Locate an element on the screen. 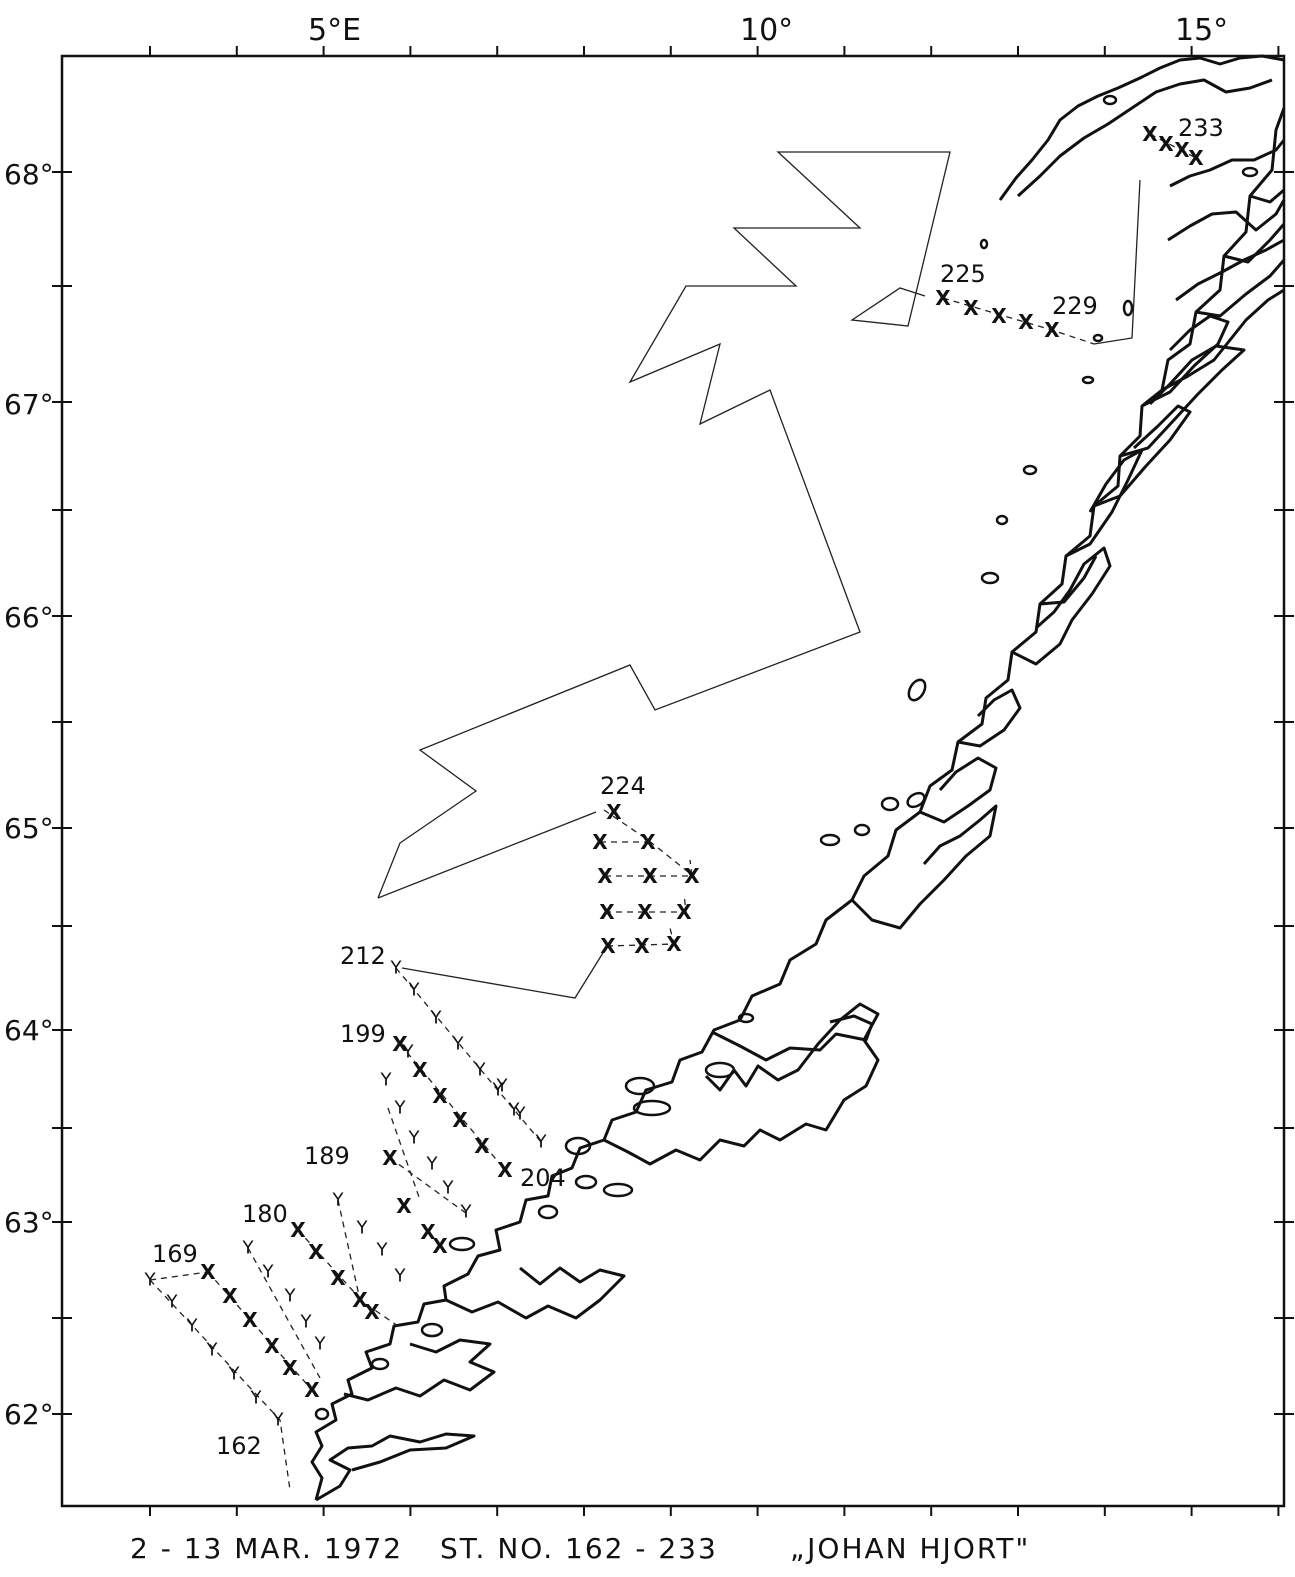  station-label-225: 225 is located at coordinates (963, 274).